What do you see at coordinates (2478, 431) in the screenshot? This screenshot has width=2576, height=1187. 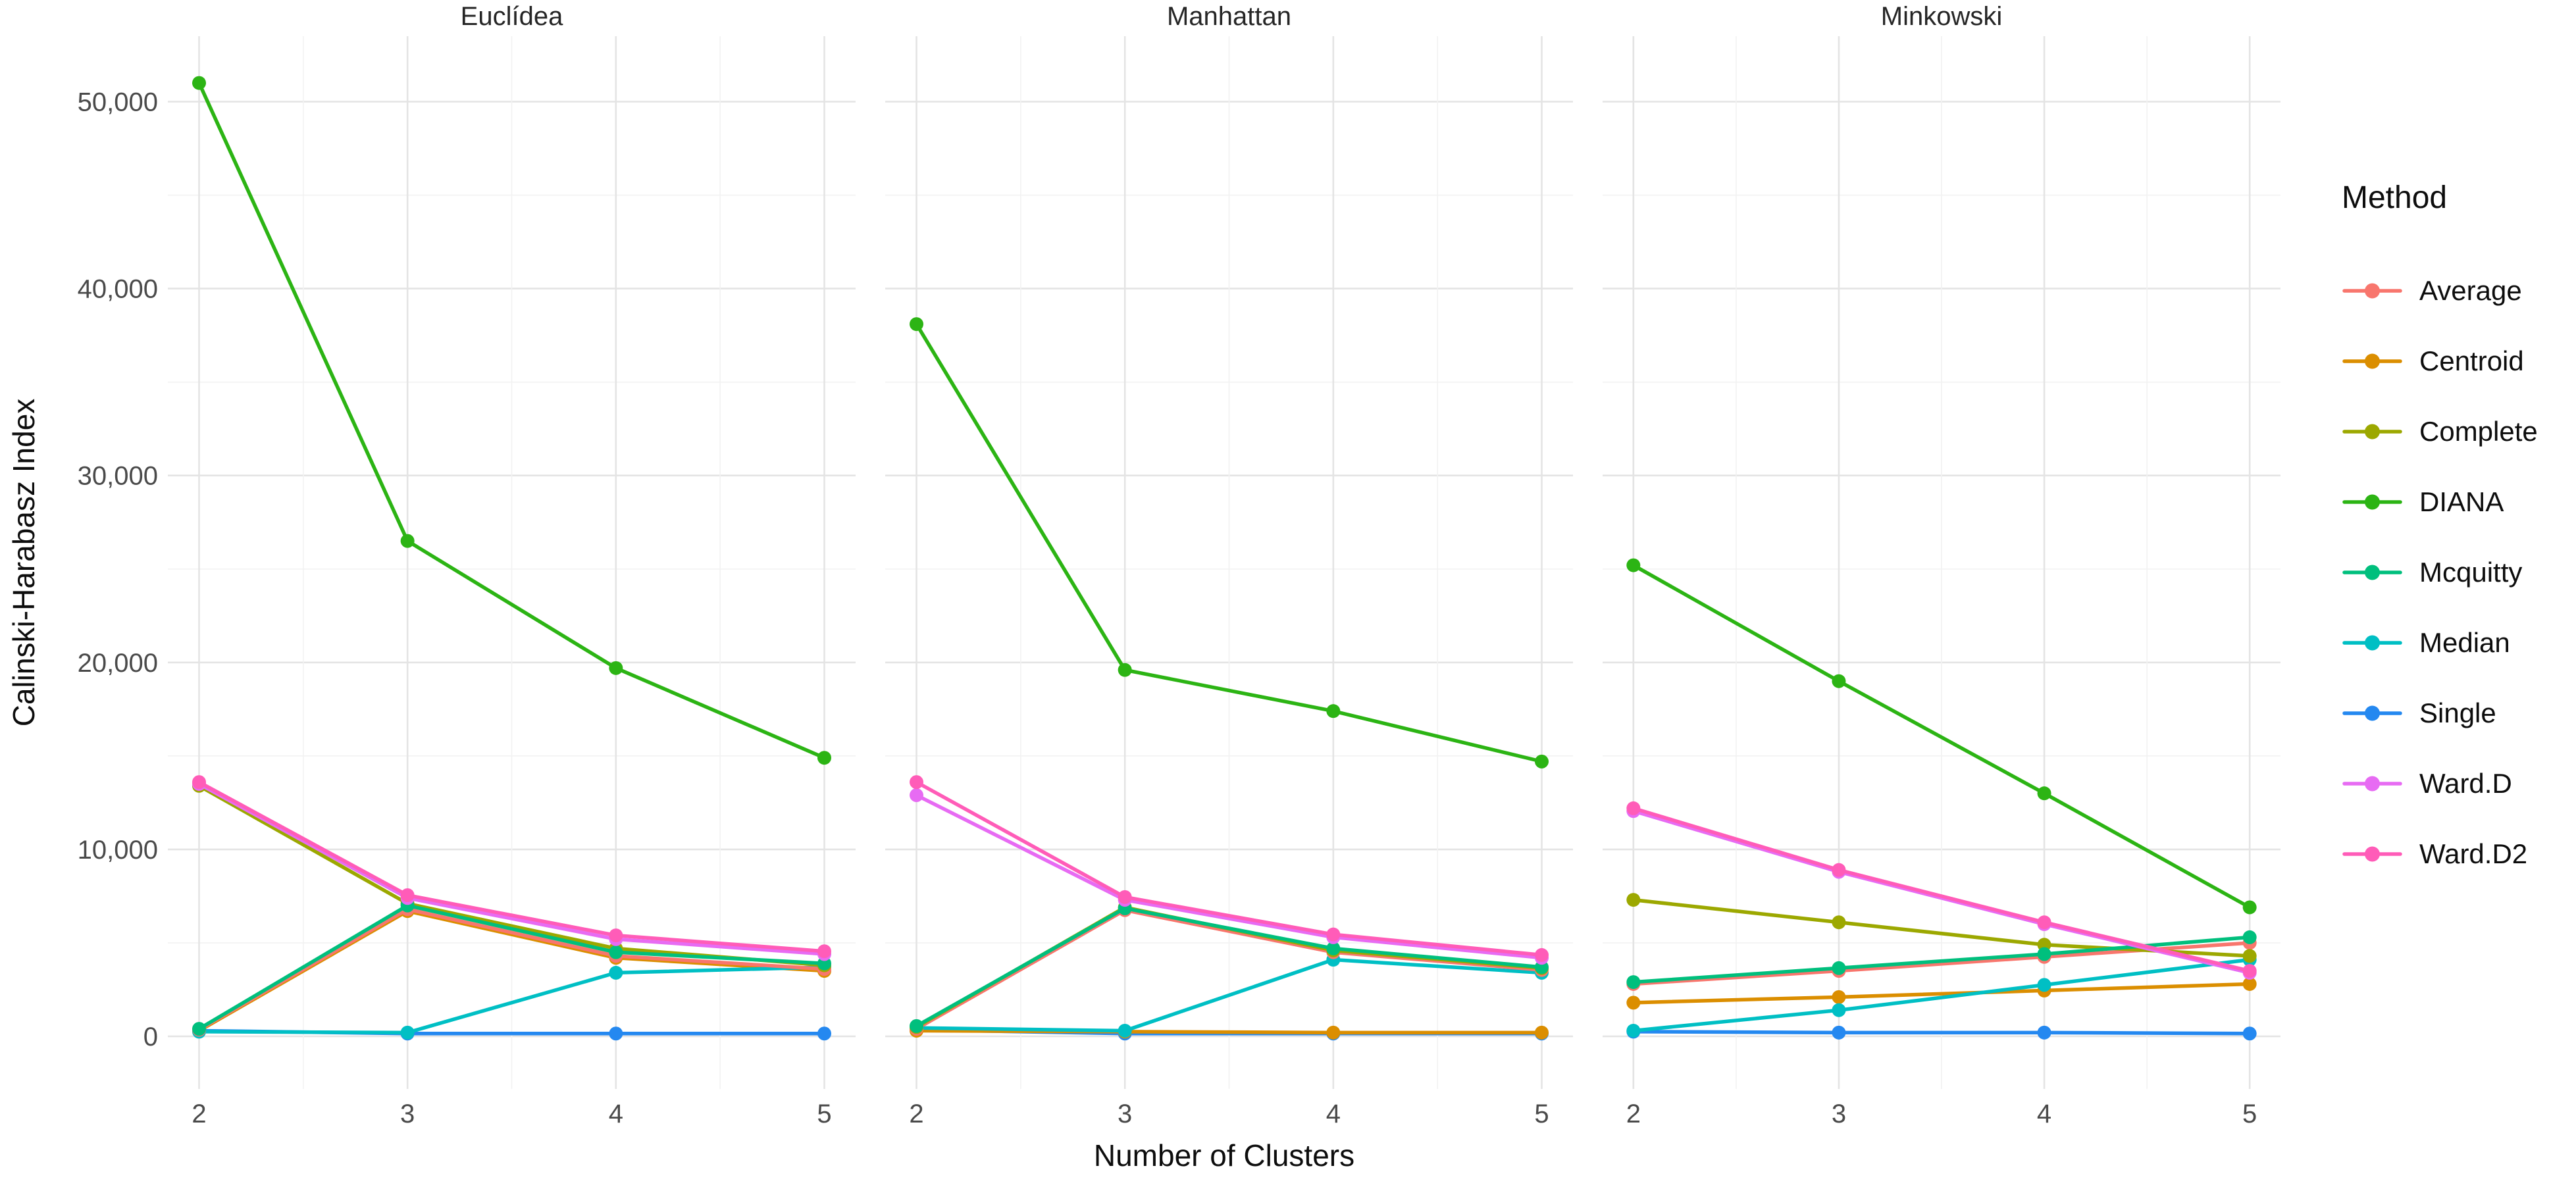 I see `legend-label: Complete` at bounding box center [2478, 431].